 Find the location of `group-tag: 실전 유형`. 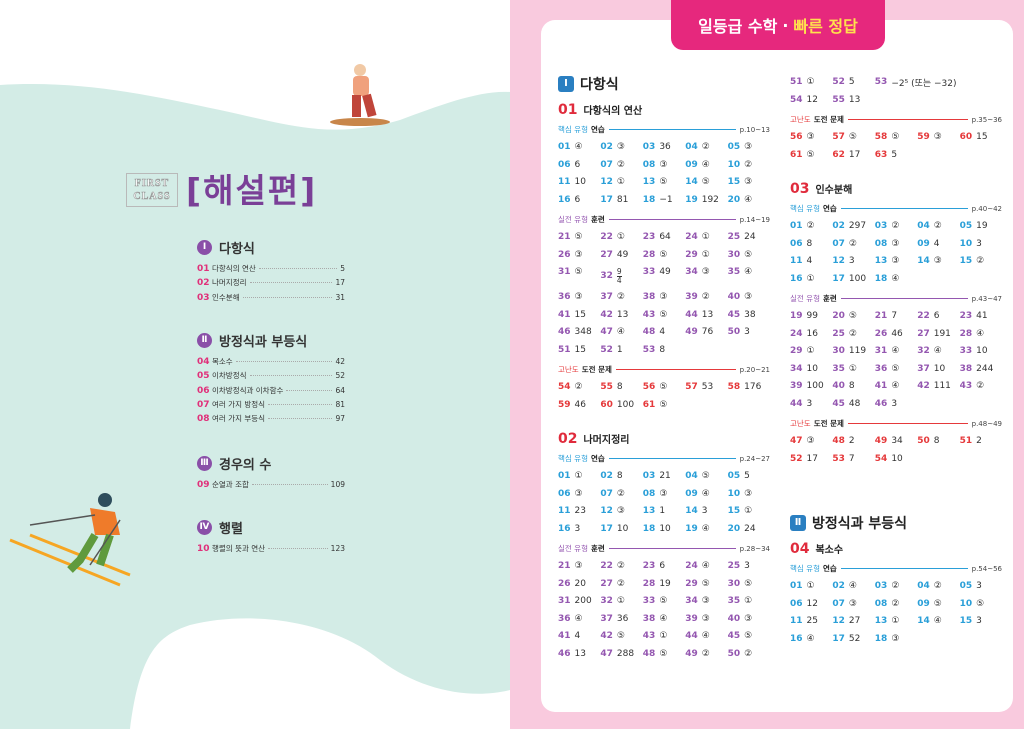

group-tag: 실전 유형 is located at coordinates (805, 298).